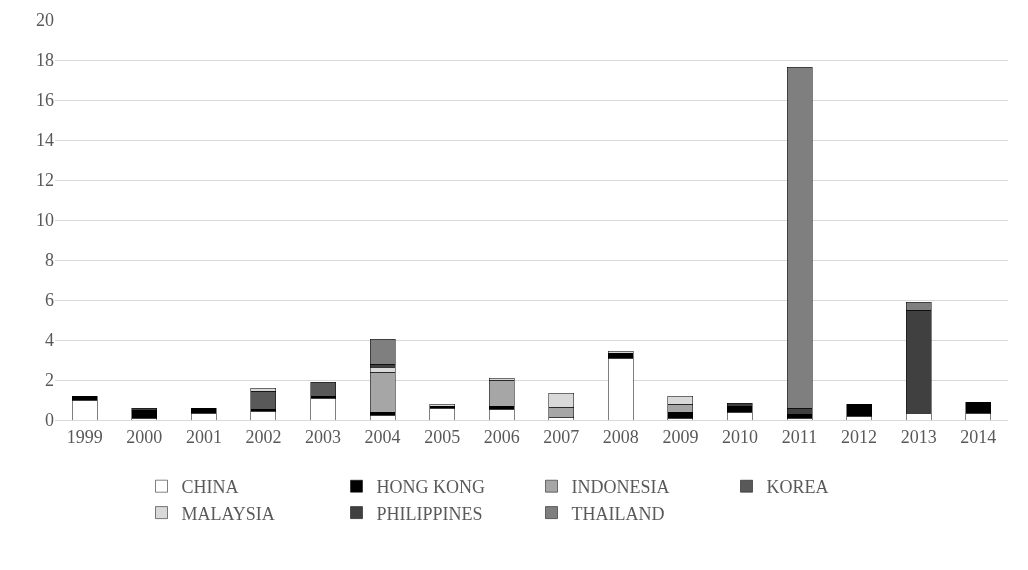  I want to click on x-tick-label: 2010, so click(739, 436).